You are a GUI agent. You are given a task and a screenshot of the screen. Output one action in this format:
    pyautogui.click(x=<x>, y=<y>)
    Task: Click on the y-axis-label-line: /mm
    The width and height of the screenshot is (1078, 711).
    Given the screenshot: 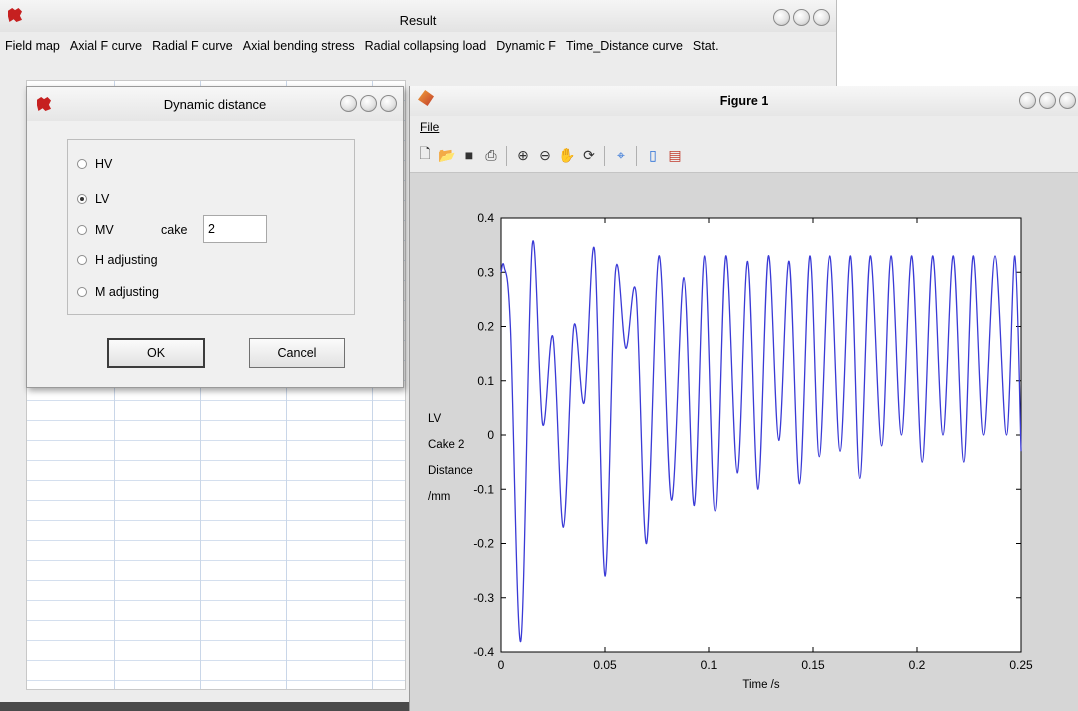 What is the action you would take?
    pyautogui.click(x=439, y=497)
    